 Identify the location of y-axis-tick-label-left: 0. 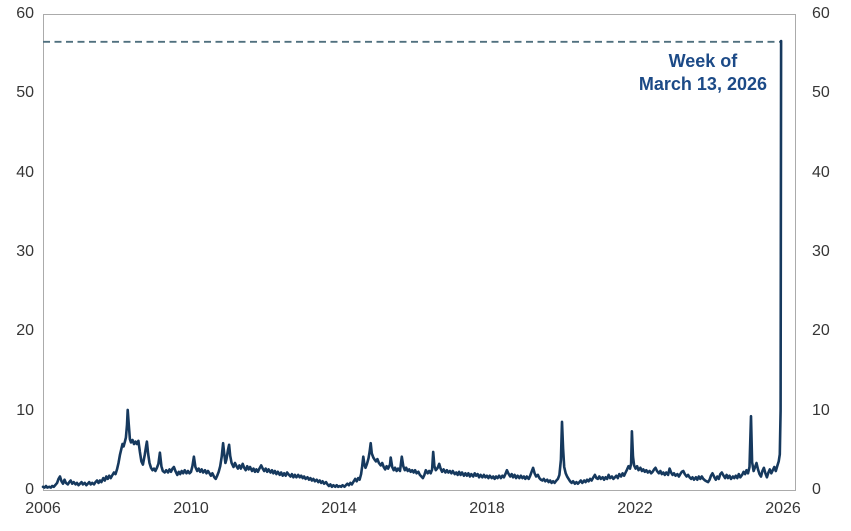
(29, 489).